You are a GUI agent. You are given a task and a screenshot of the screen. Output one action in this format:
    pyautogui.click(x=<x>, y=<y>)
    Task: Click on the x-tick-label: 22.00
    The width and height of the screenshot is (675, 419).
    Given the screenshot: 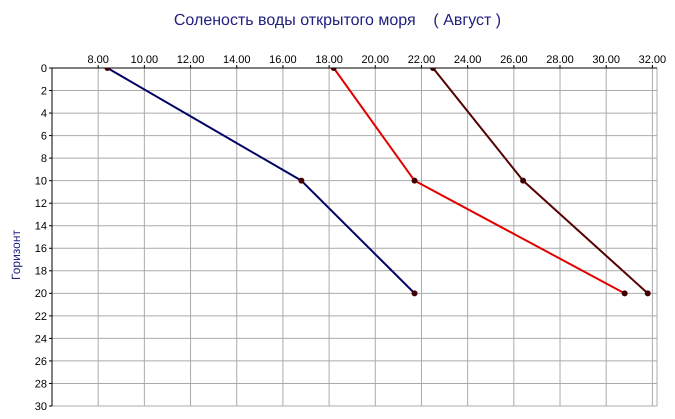 What is the action you would take?
    pyautogui.click(x=422, y=60)
    